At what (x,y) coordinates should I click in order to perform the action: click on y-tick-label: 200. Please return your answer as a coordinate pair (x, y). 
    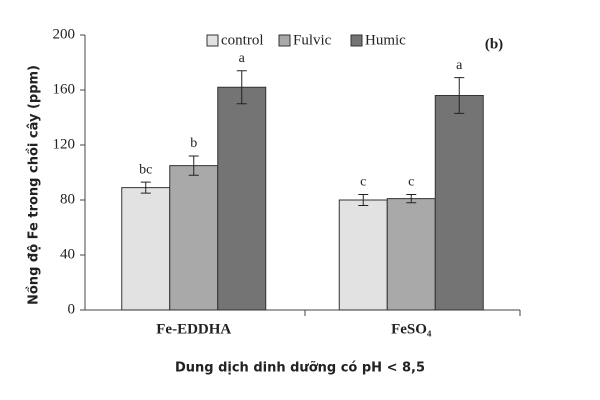
    Looking at the image, I should click on (64, 34).